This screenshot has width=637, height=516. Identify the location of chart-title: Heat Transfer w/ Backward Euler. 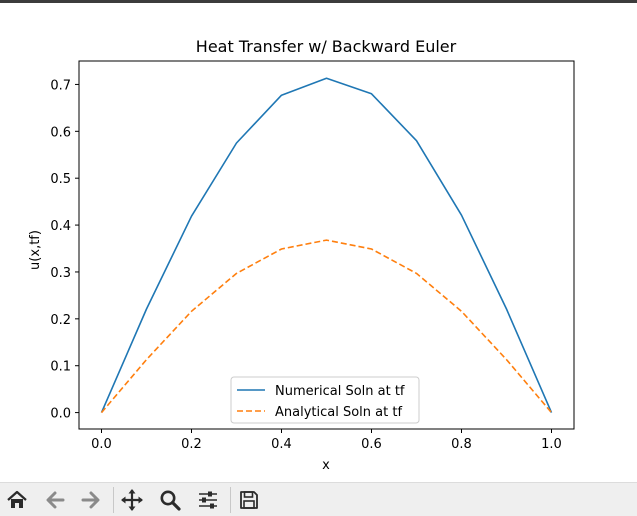
(326, 46).